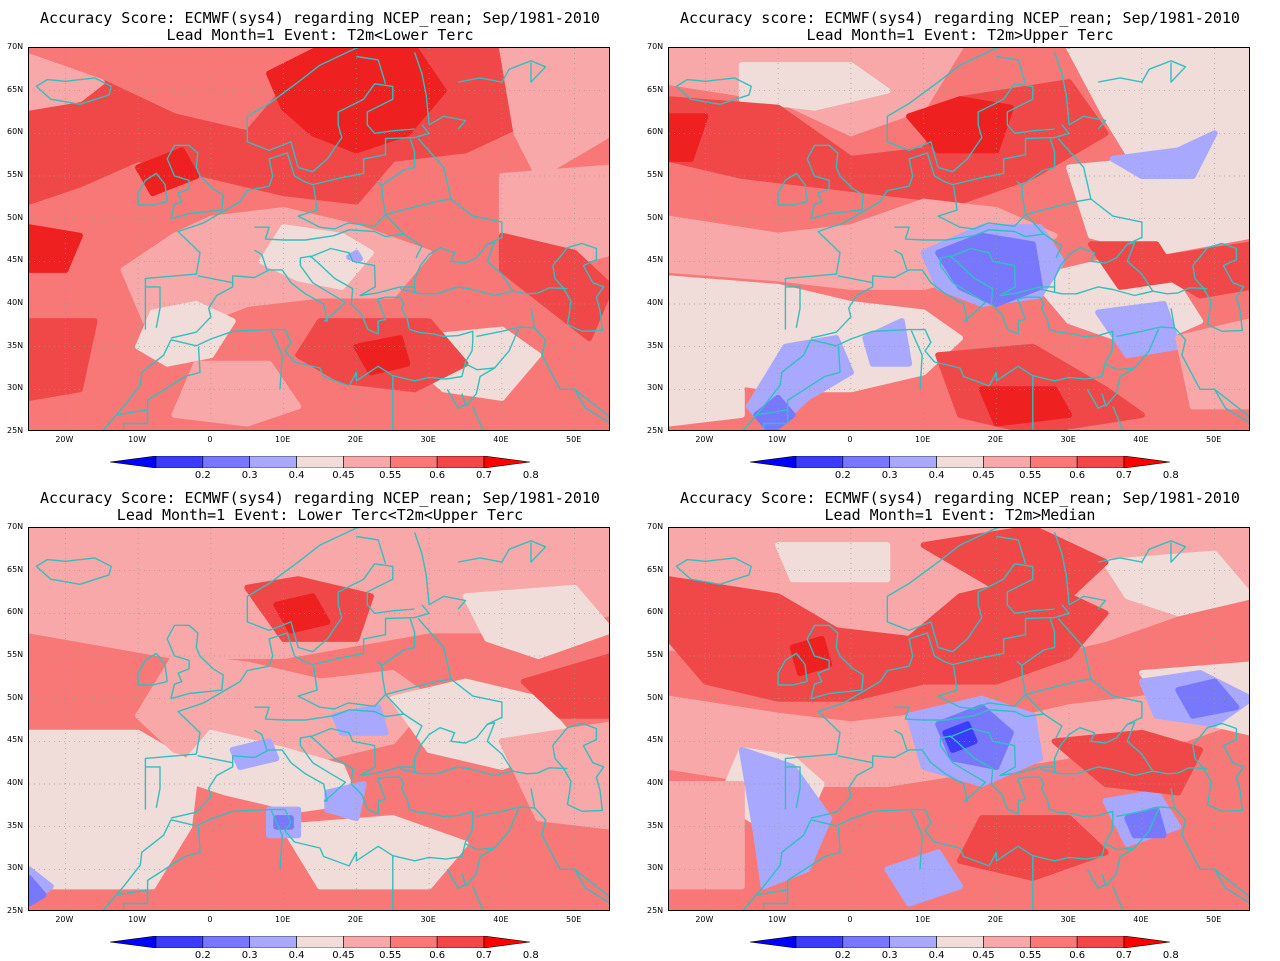  Describe the element at coordinates (15, 302) in the screenshot. I see `latitude-tick-label: 40N` at that location.